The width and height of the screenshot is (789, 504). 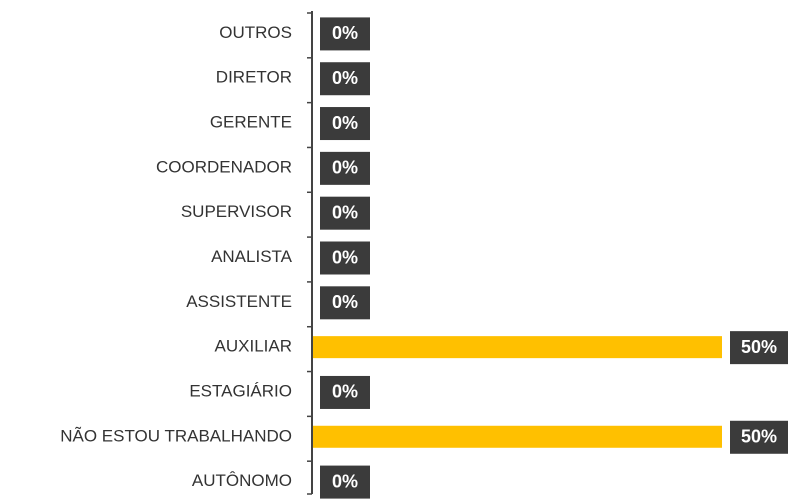 What do you see at coordinates (239, 301) in the screenshot?
I see `category-label: ASSISTENTE` at bounding box center [239, 301].